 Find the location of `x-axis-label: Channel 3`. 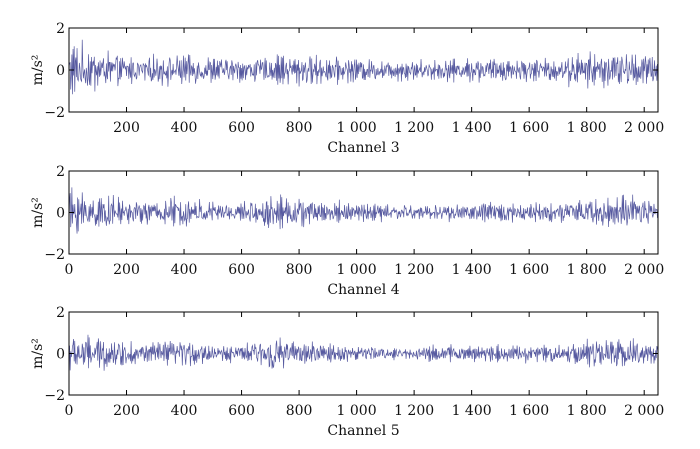

x-axis-label: Channel 3 is located at coordinates (363, 148).